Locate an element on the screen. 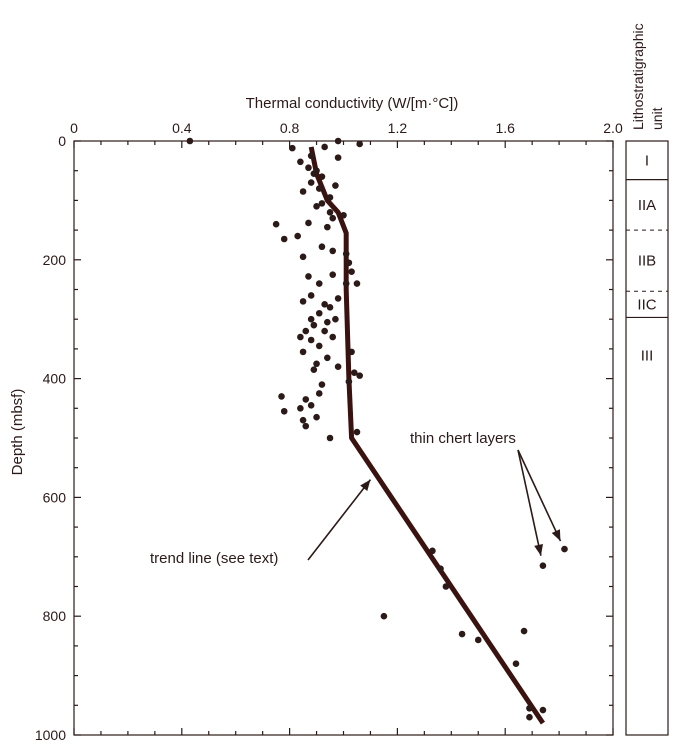 The image size is (677, 744). y-tick-label: 0 is located at coordinates (62, 141).